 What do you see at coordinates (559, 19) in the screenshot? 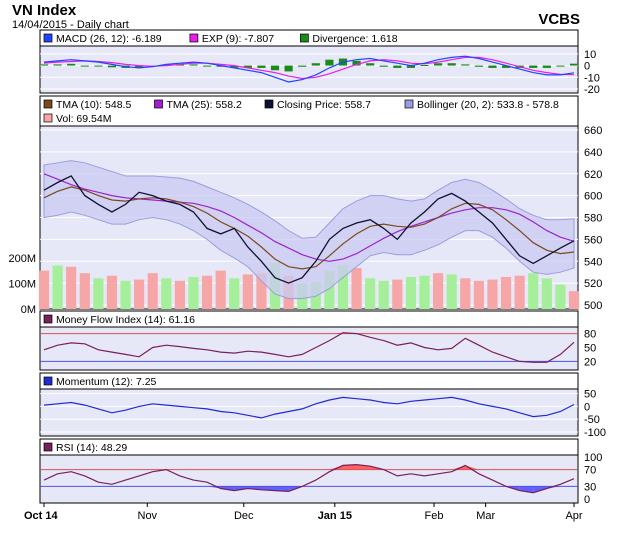
I see `brand-label: VCBS` at bounding box center [559, 19].